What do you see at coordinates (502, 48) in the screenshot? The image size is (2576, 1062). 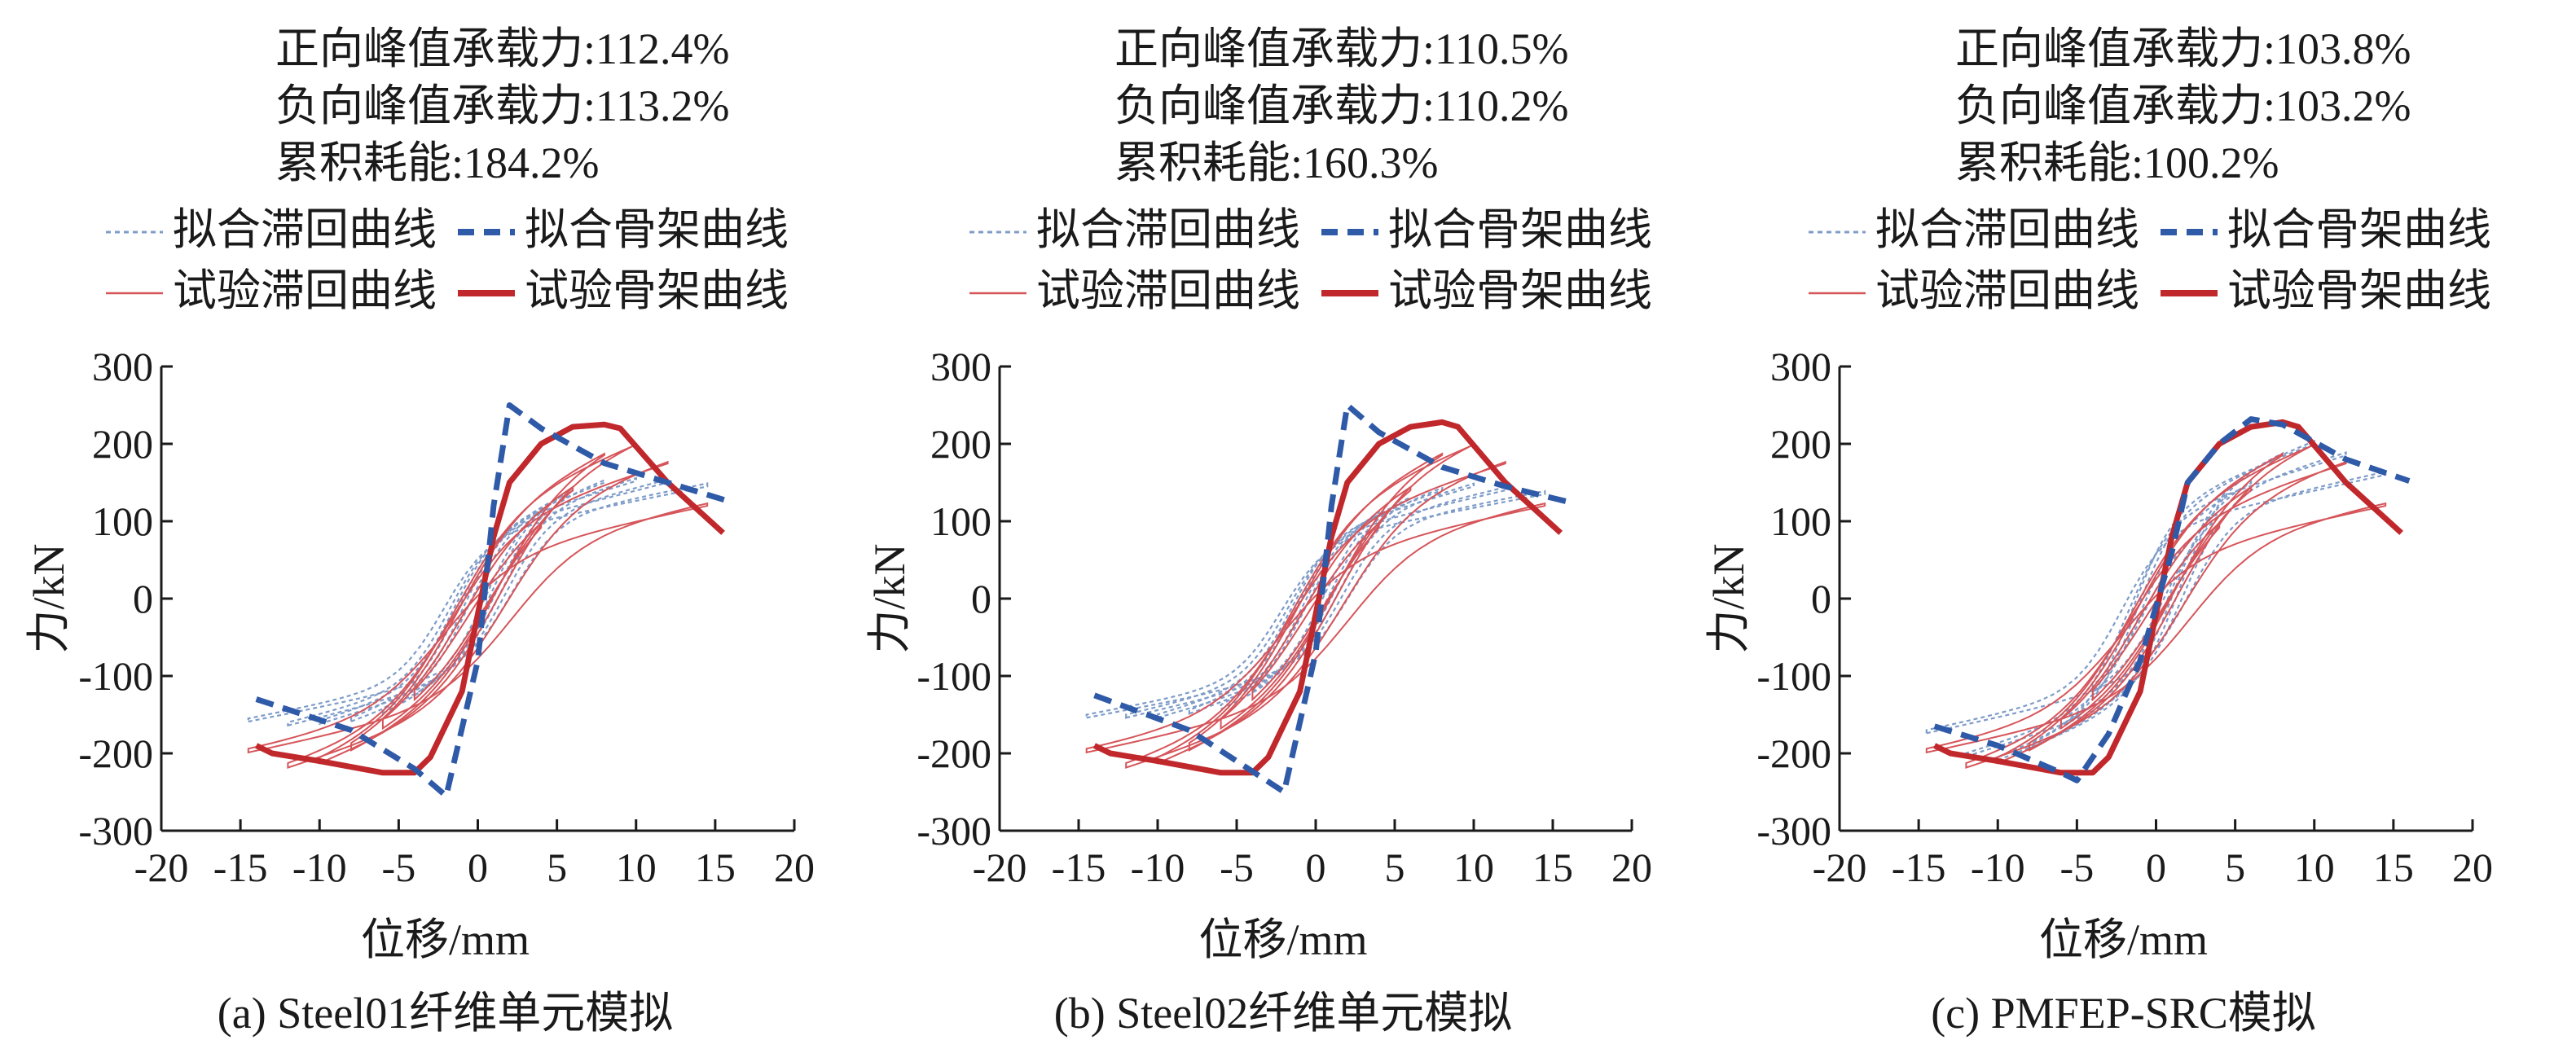 I see `stat-line: 正向峰值承载力:112.4%` at bounding box center [502, 48].